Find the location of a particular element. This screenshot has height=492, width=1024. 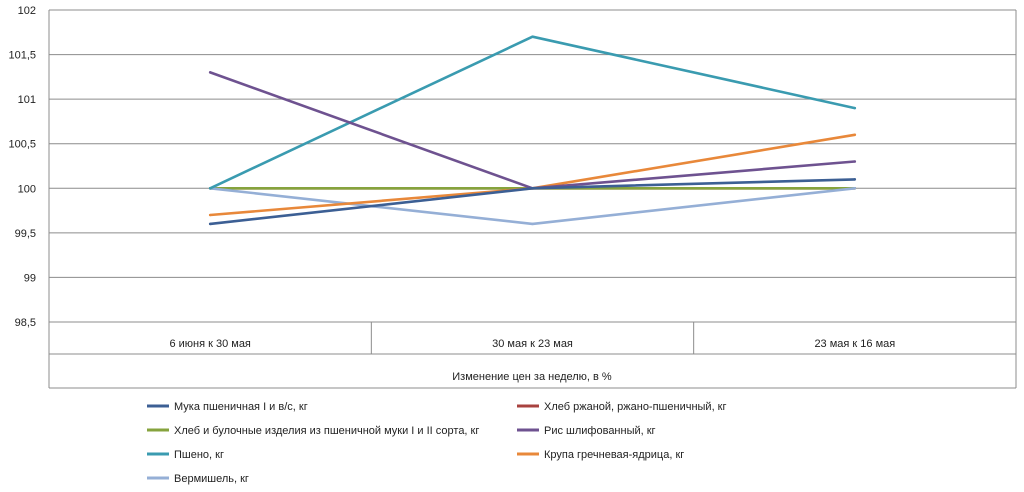

legend-label: Мука пшеничная I и в/с, кг is located at coordinates (241, 407).